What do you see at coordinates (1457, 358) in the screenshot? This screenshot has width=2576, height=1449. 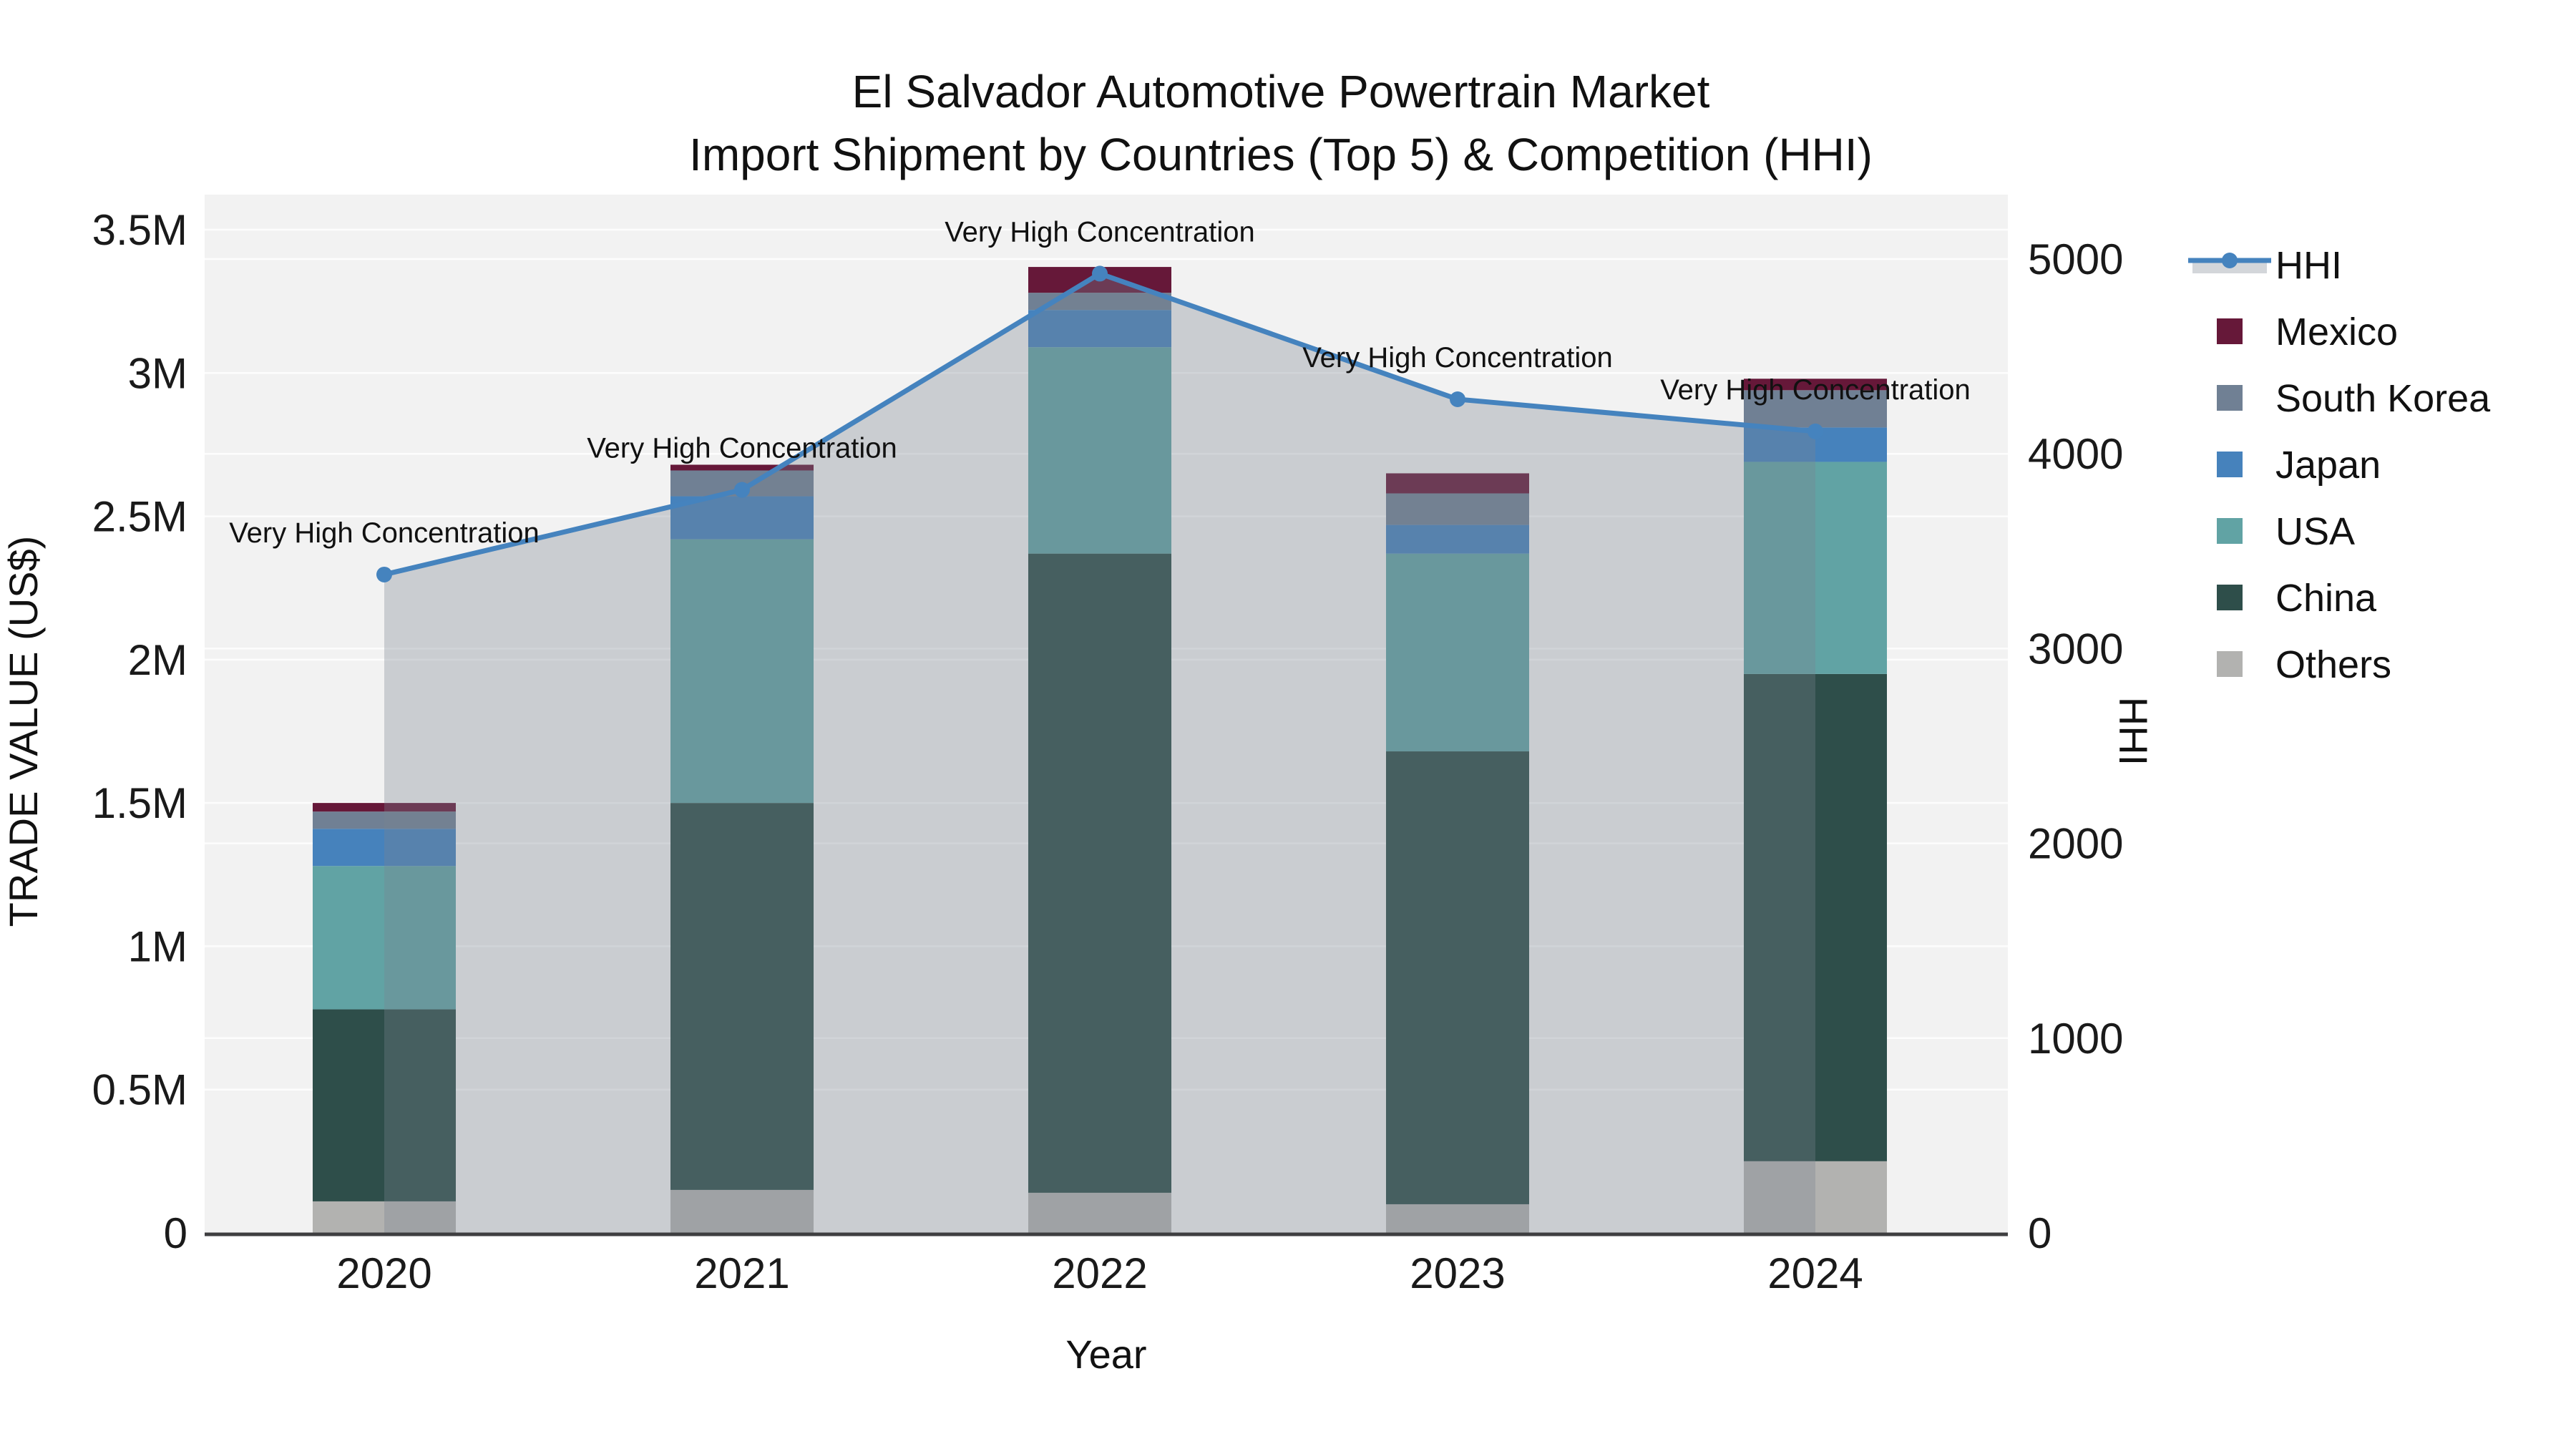 I see `annotation-2023: Very High Concentration` at bounding box center [1457, 358].